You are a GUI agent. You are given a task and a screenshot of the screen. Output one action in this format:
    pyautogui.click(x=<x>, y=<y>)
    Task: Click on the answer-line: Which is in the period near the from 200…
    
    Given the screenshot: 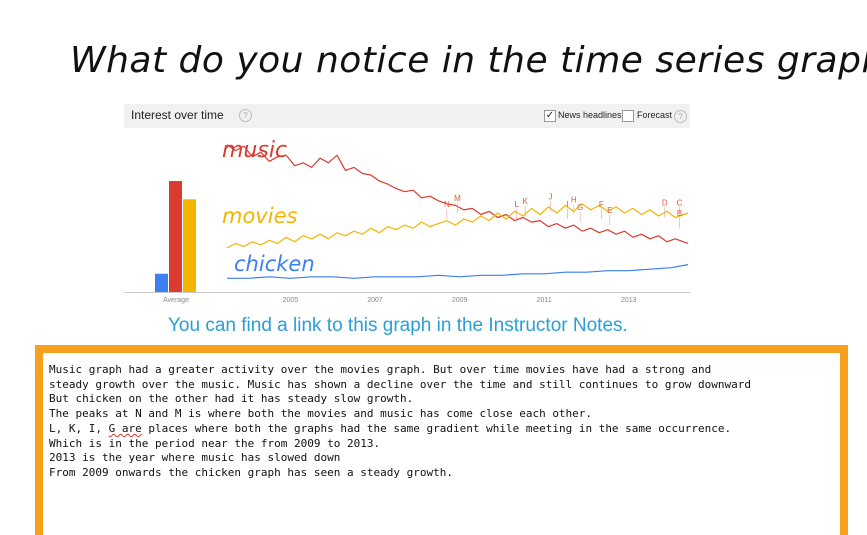 What is the action you would take?
    pyautogui.click(x=215, y=443)
    